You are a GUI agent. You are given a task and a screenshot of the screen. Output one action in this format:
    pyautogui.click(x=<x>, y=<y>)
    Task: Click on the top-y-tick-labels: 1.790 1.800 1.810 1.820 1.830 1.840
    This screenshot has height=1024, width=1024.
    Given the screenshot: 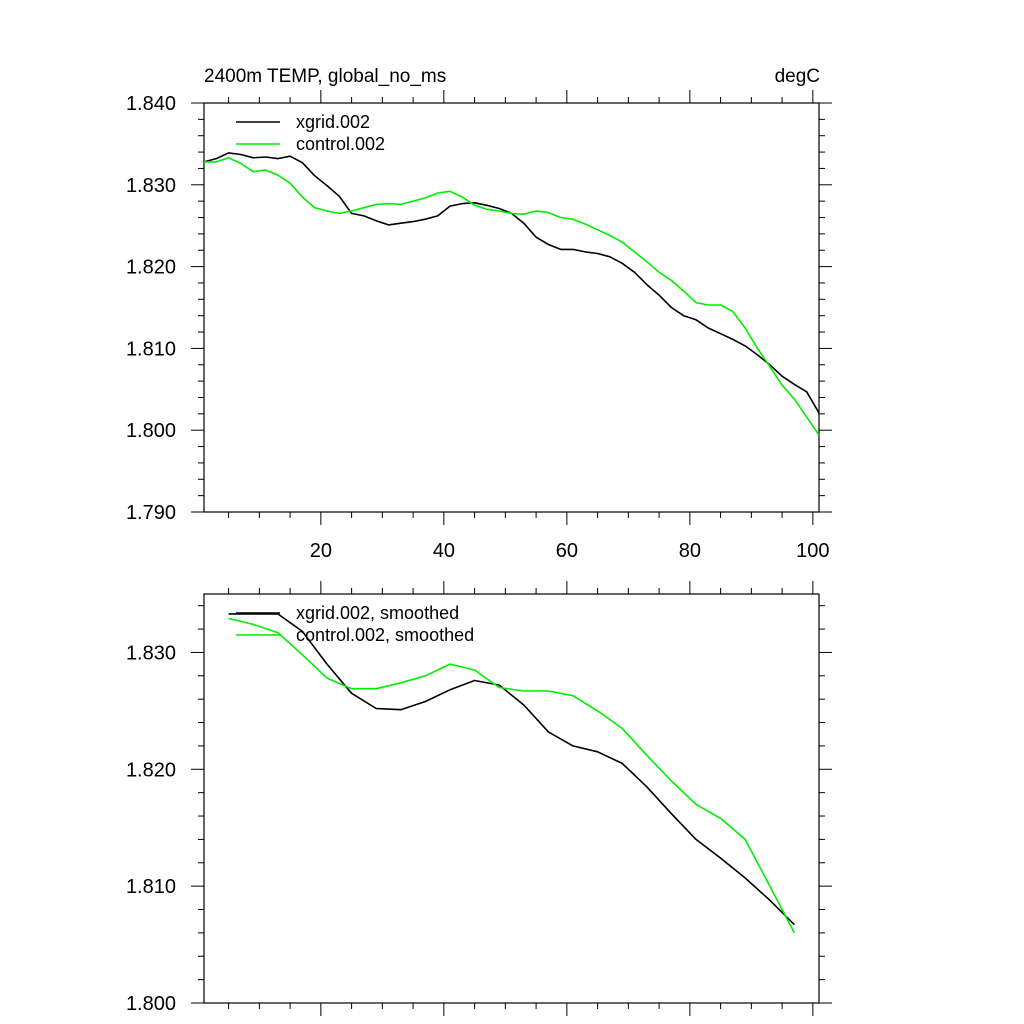 What is the action you would take?
    pyautogui.click(x=151, y=308)
    